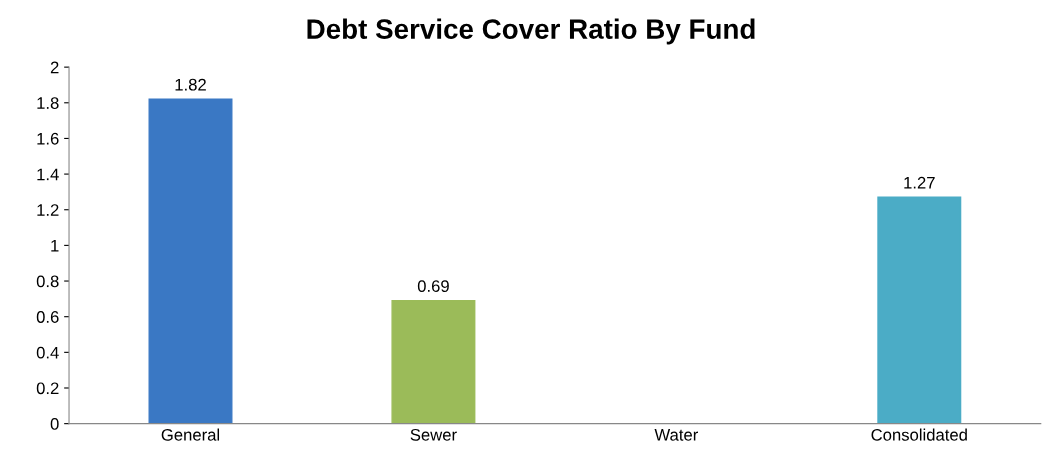 The image size is (1062, 463). Describe the element at coordinates (54, 67) in the screenshot. I see `y-tick-label: 2` at that location.